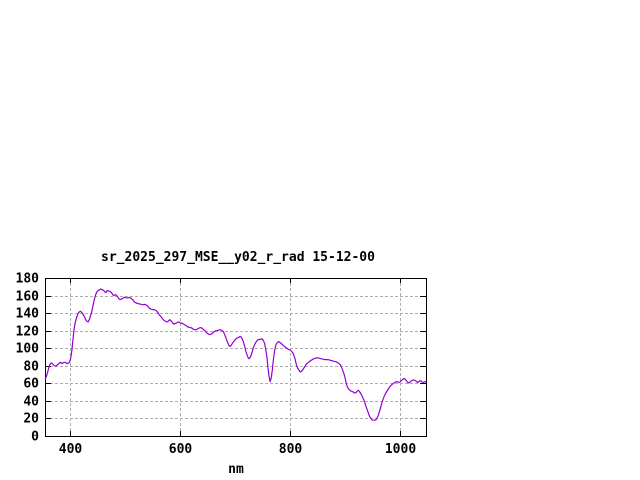 The height and width of the screenshot is (480, 640). Describe the element at coordinates (31, 367) in the screenshot. I see `y-tick-label: 80` at that location.